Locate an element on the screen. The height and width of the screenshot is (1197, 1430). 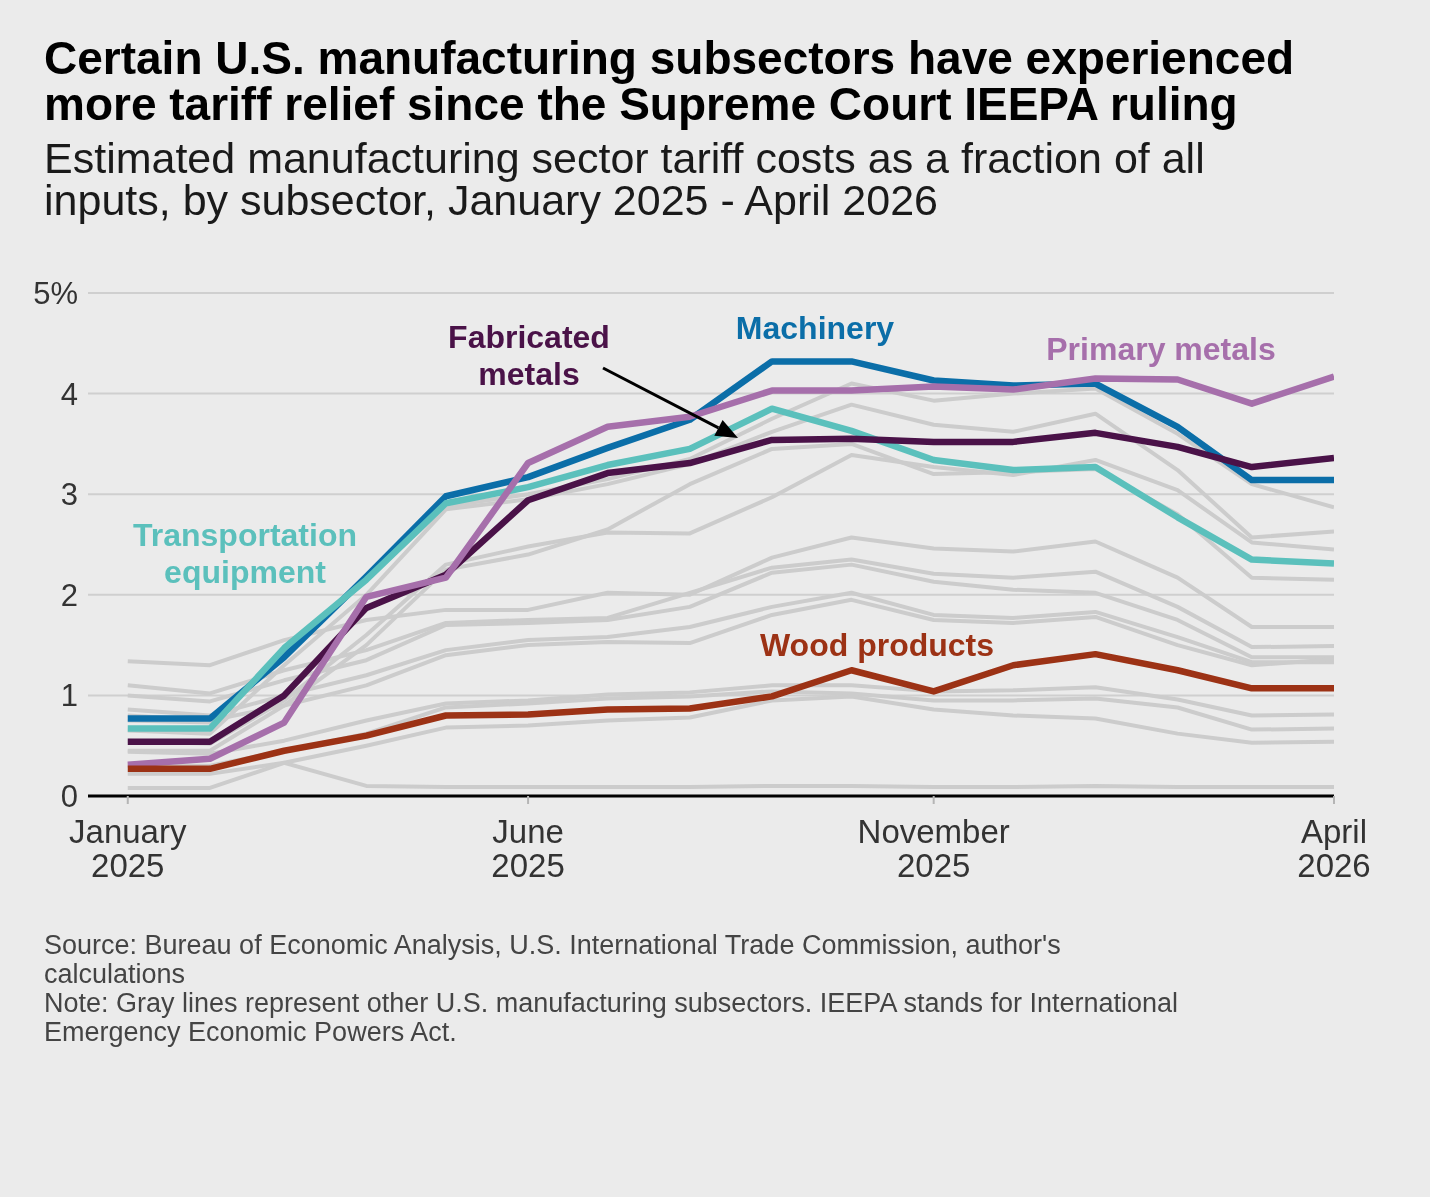
text: Note: Gray lines represent other U.S. manufacturing subsectors. IEEPA stands for International Emergency Economic Powers Act. is located at coordinates (612, 1017).